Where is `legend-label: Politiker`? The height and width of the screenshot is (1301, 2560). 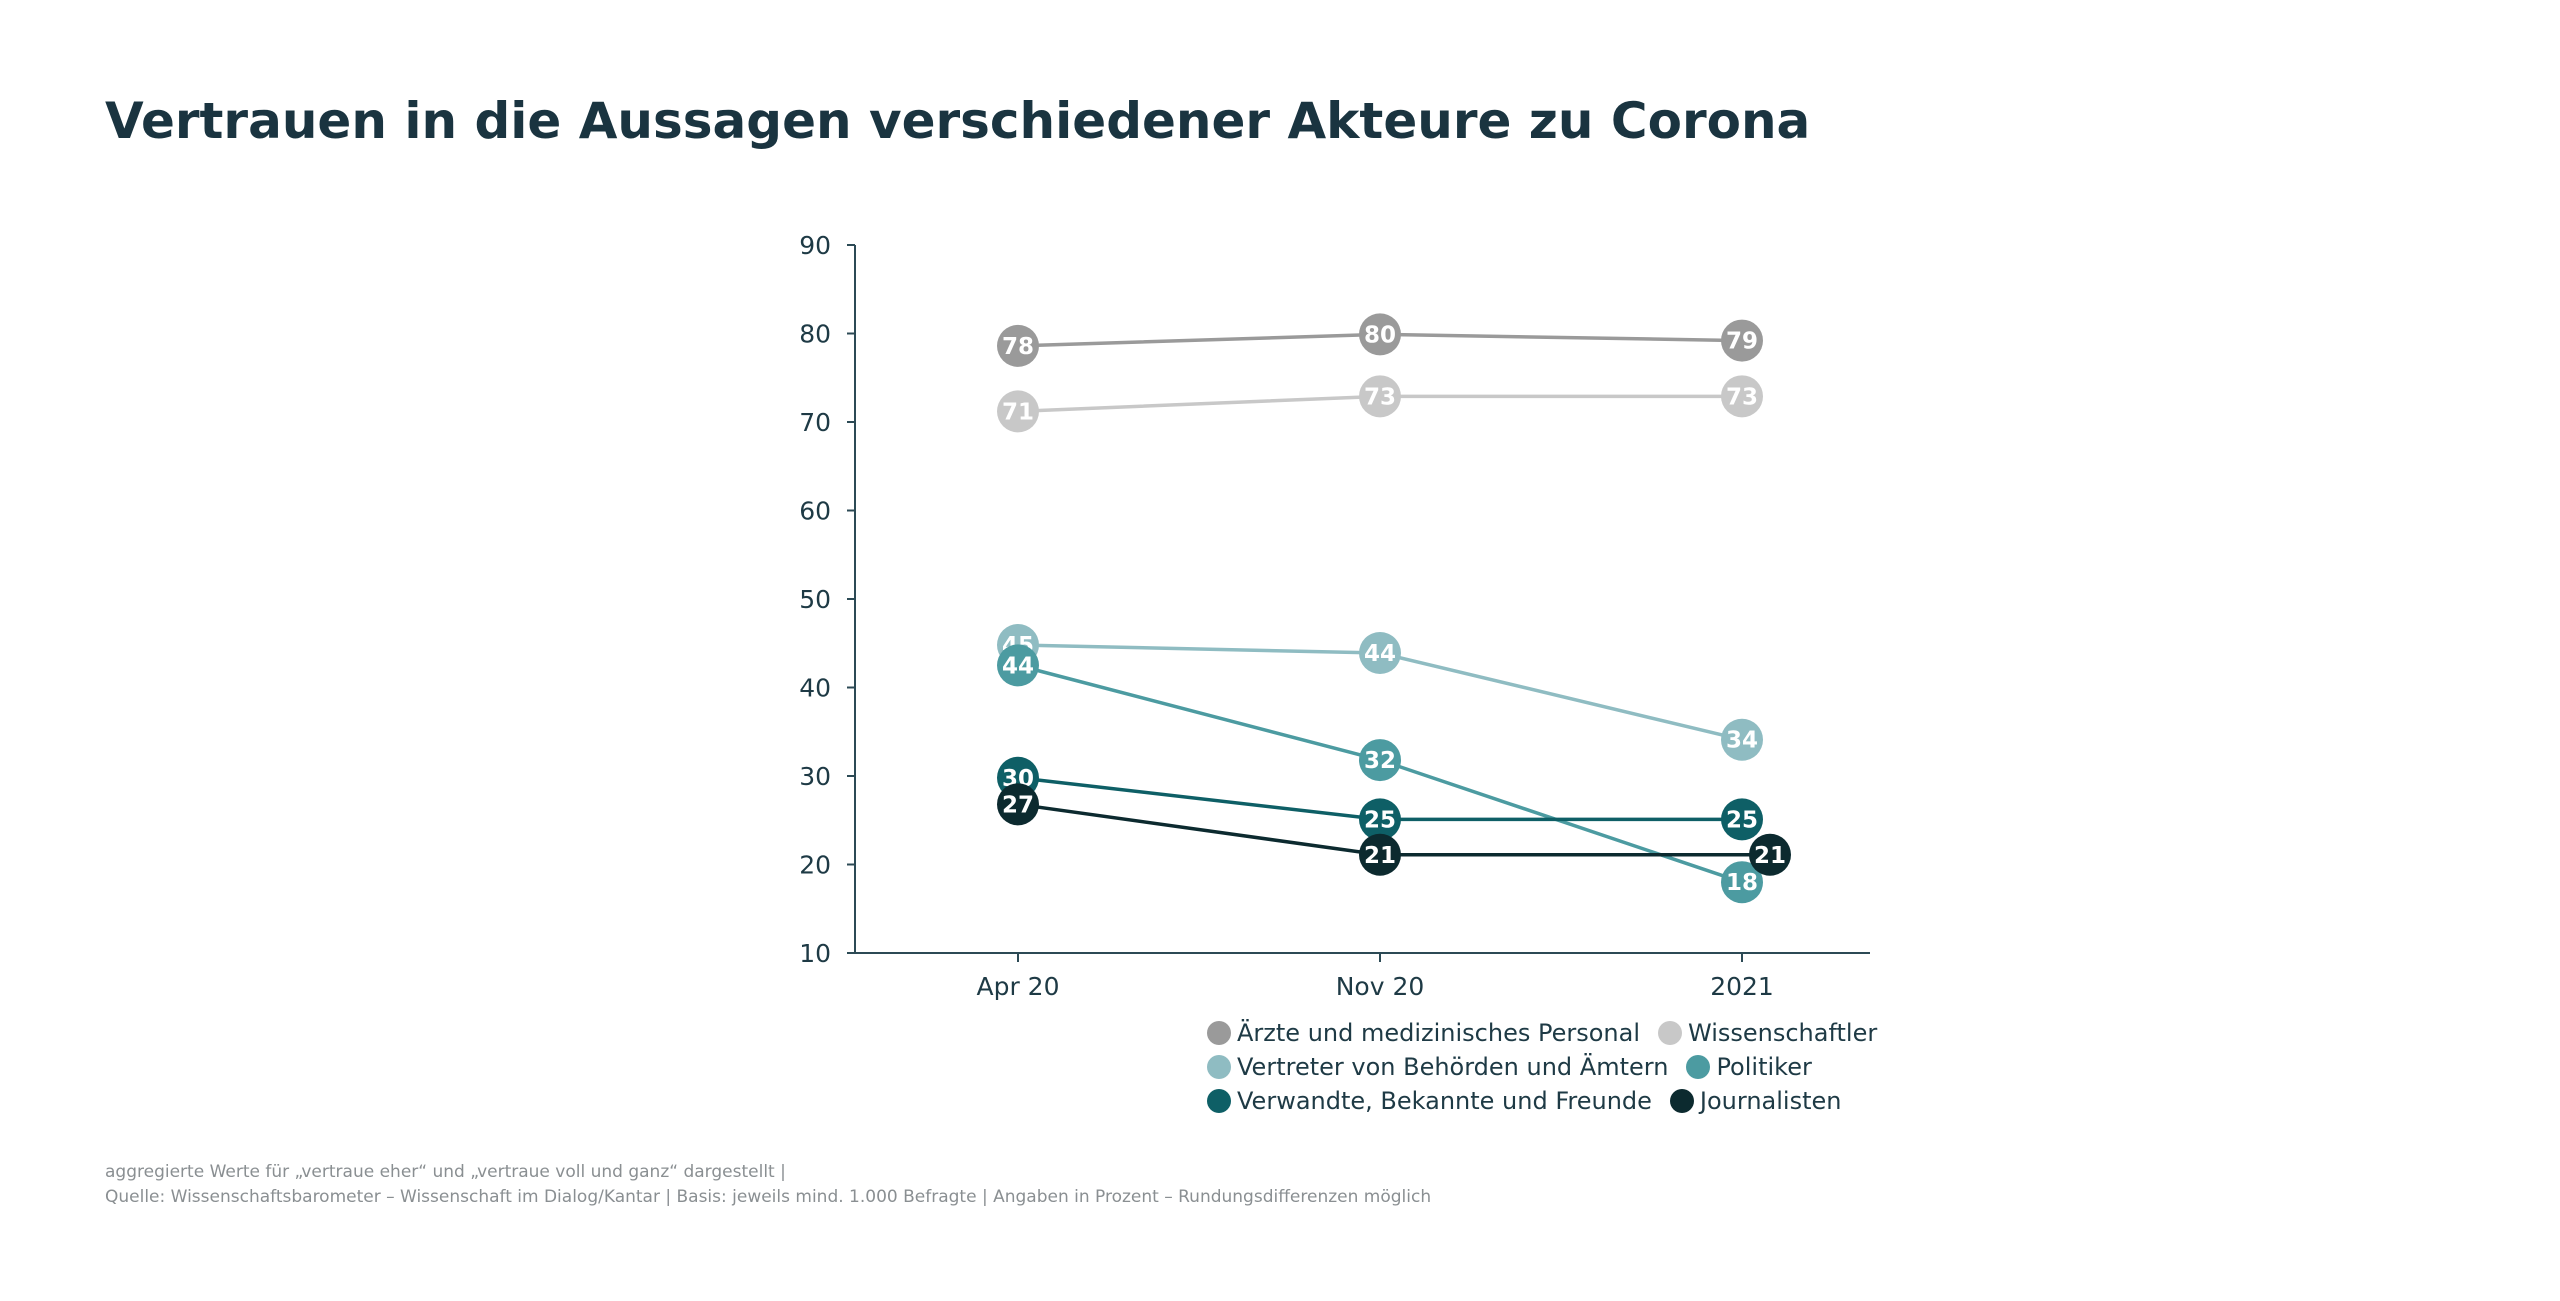
legend-label: Politiker is located at coordinates (1764, 1067).